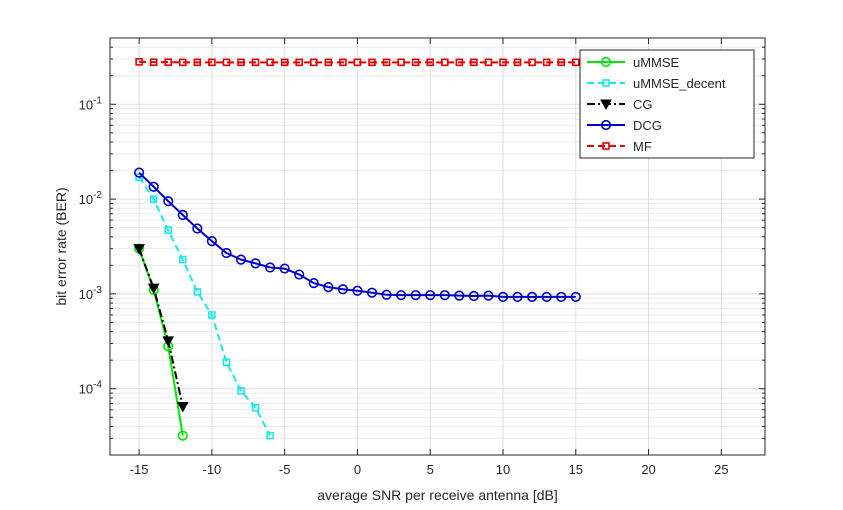  What do you see at coordinates (139, 469) in the screenshot?
I see `x-tick-label: -15` at bounding box center [139, 469].